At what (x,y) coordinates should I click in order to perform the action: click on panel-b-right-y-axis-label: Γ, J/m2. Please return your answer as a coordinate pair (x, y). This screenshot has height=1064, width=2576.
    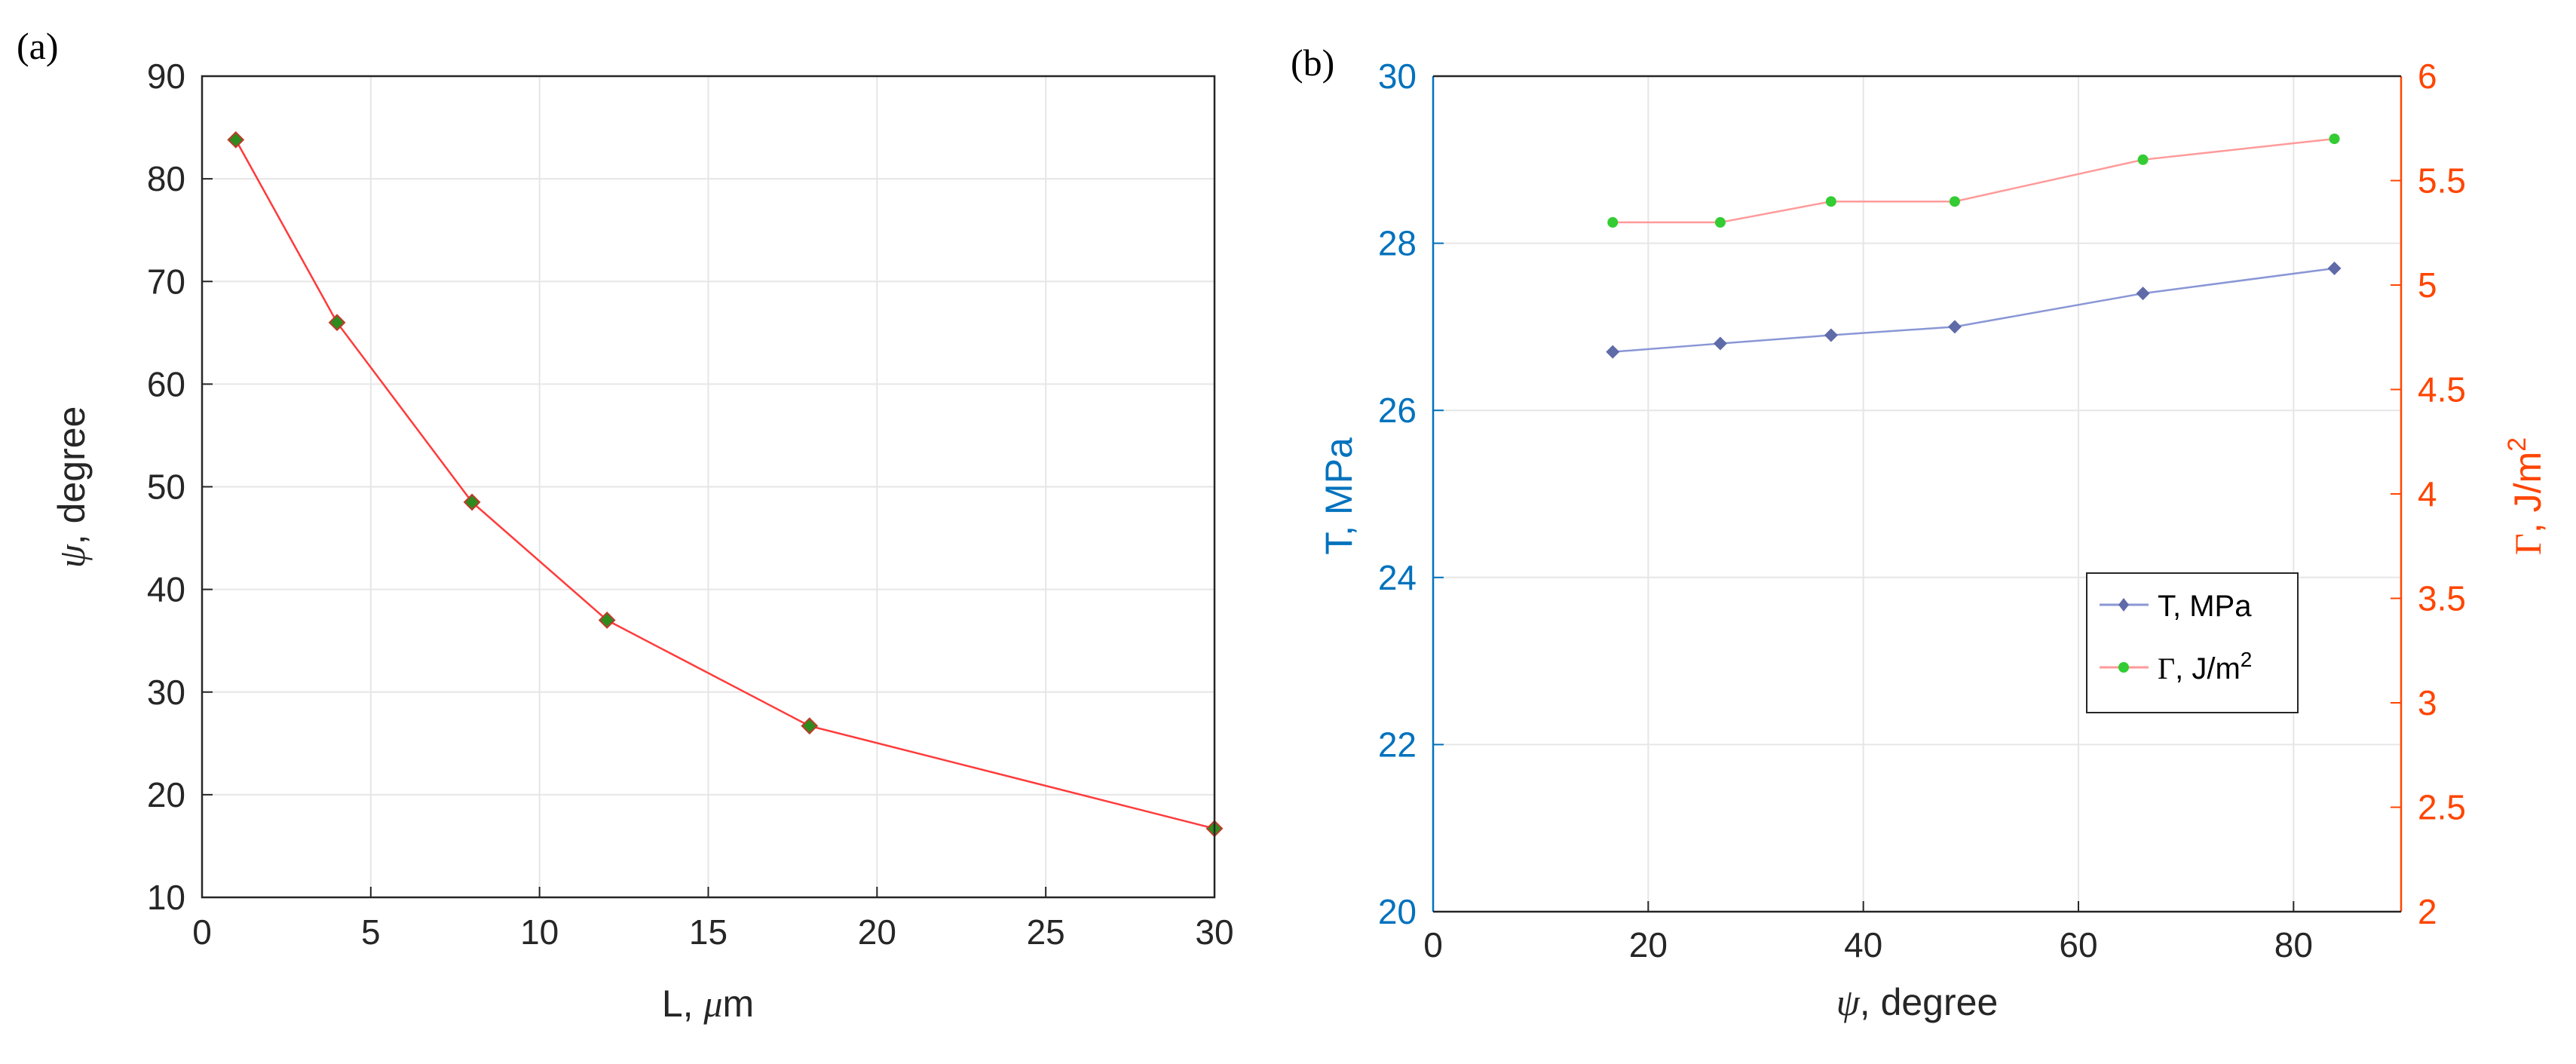
    Looking at the image, I should click on (2526, 496).